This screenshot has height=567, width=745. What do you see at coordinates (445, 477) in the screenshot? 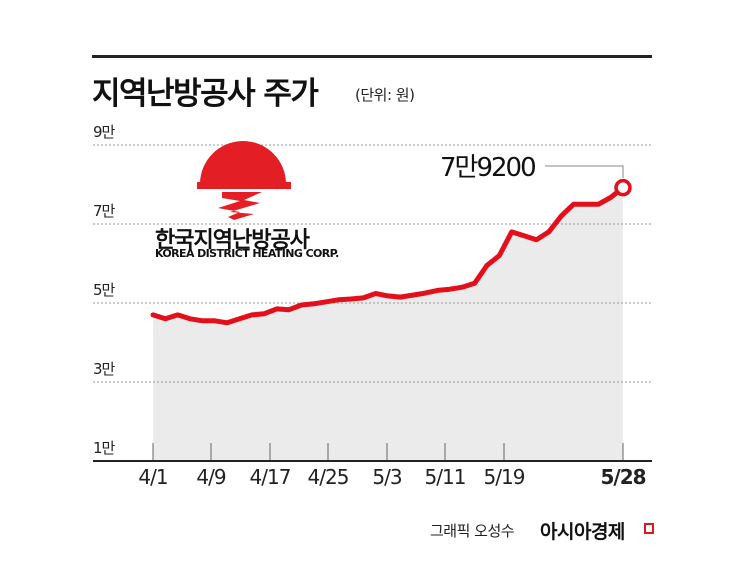
I see `x-tick-label: 5/11` at bounding box center [445, 477].